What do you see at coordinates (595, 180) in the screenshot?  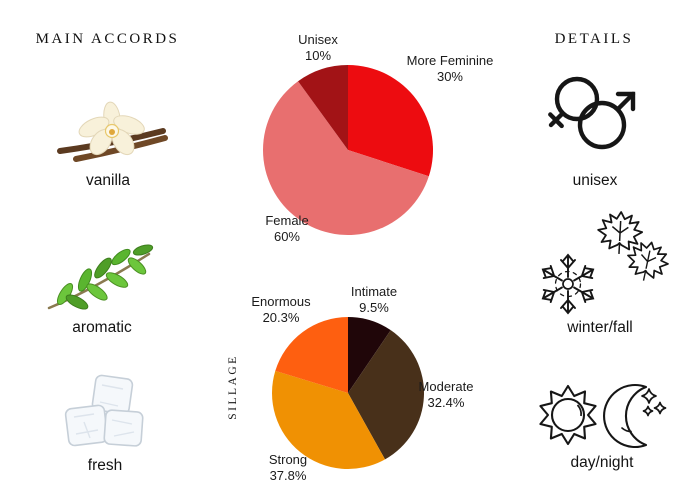 I see `detail-label-unisex: unisex` at bounding box center [595, 180].